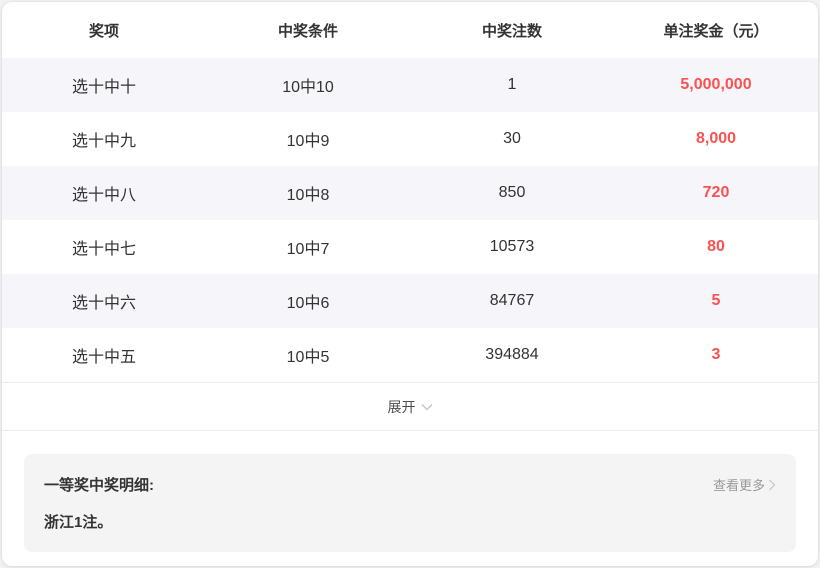 The image size is (820, 568). I want to click on win-count: 1, so click(512, 84).